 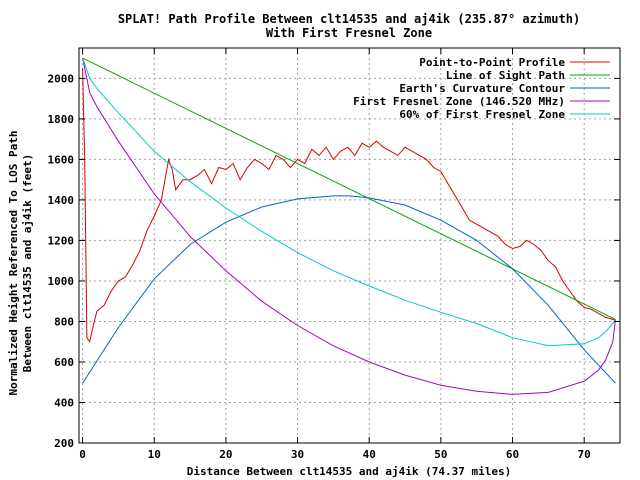 What do you see at coordinates (61, 119) in the screenshot?
I see `y-tick-label: 1800` at bounding box center [61, 119].